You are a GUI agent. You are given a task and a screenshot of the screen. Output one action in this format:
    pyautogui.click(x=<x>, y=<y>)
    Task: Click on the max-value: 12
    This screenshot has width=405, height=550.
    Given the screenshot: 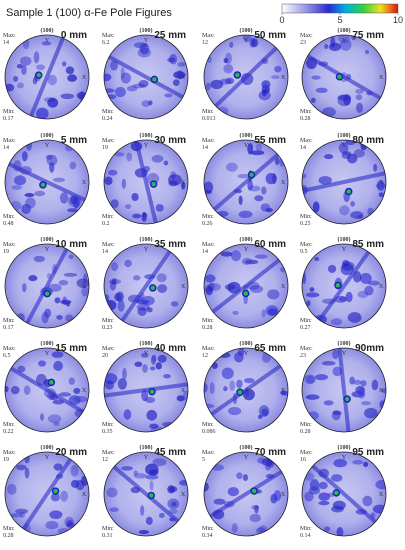 What is the action you would take?
    pyautogui.click(x=205, y=43)
    